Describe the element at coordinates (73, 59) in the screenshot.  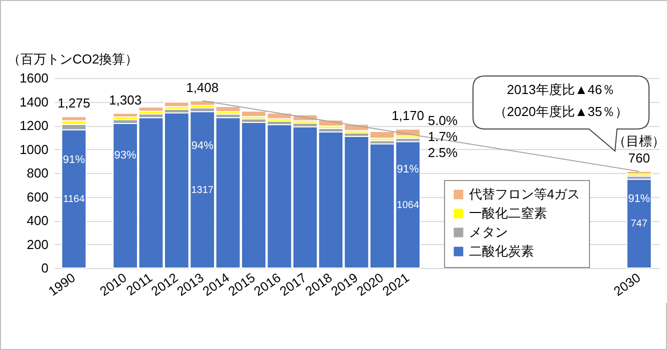
I see `y-axis-title: （百万トンCO2換算）` at that location.